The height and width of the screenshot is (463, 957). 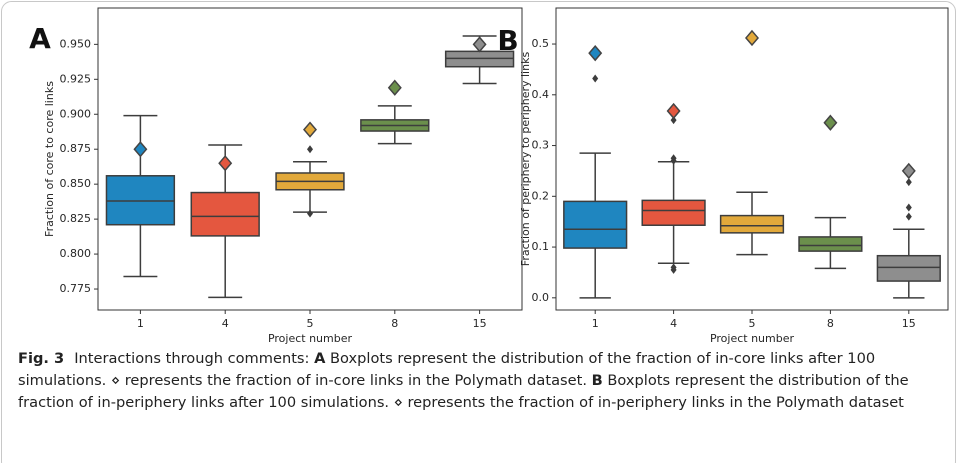 What do you see at coordinates (76, 78) in the screenshot?
I see `y-tick-label: 0.925` at bounding box center [76, 78].